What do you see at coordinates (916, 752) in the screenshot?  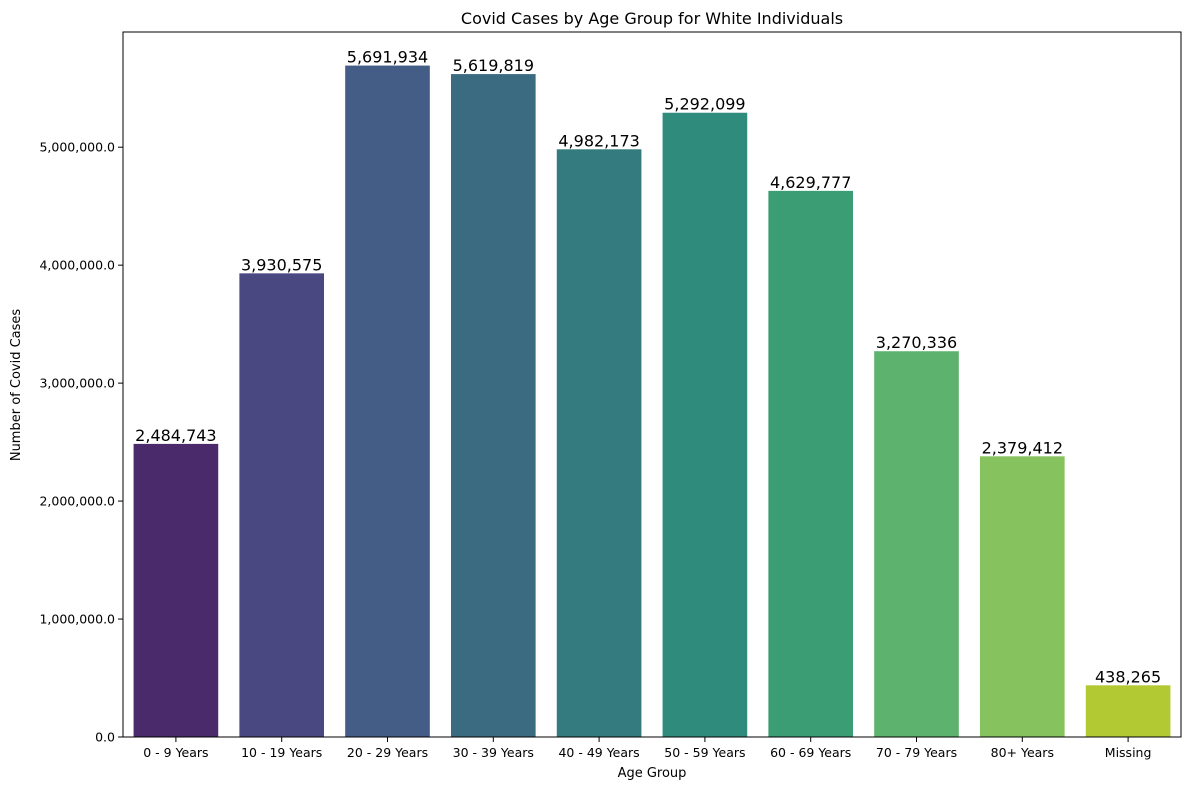 I see `x-tick-label-7: 70 - 79 Years` at bounding box center [916, 752].